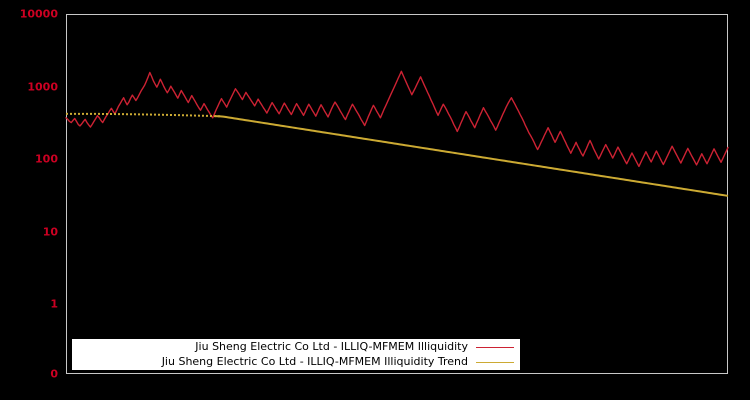 The height and width of the screenshot is (400, 750). I want to click on y-axis-tick-1000: 1000, so click(42, 86).